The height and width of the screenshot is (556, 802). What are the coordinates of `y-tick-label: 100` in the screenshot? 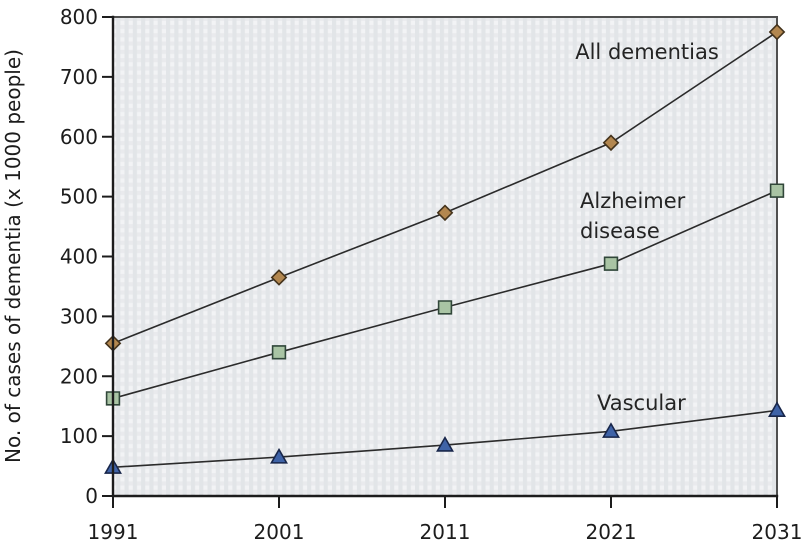 It's located at (79, 436).